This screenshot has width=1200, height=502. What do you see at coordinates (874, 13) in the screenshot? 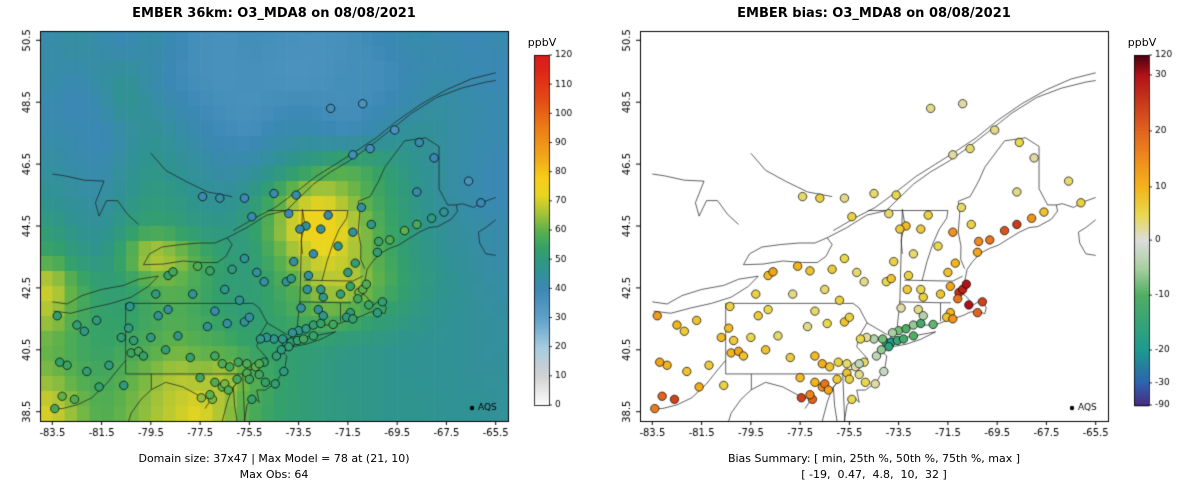
I see `bias-title: EMBER bias: O3_MDA8 on 08/08/2021` at bounding box center [874, 13].